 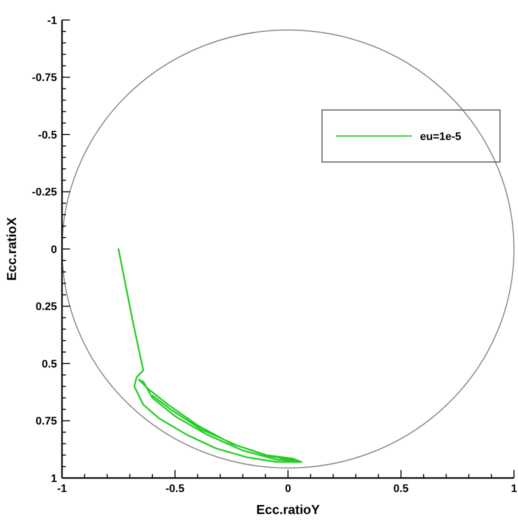 I want to click on x-tick-label: 0.5, so click(x=401, y=489).